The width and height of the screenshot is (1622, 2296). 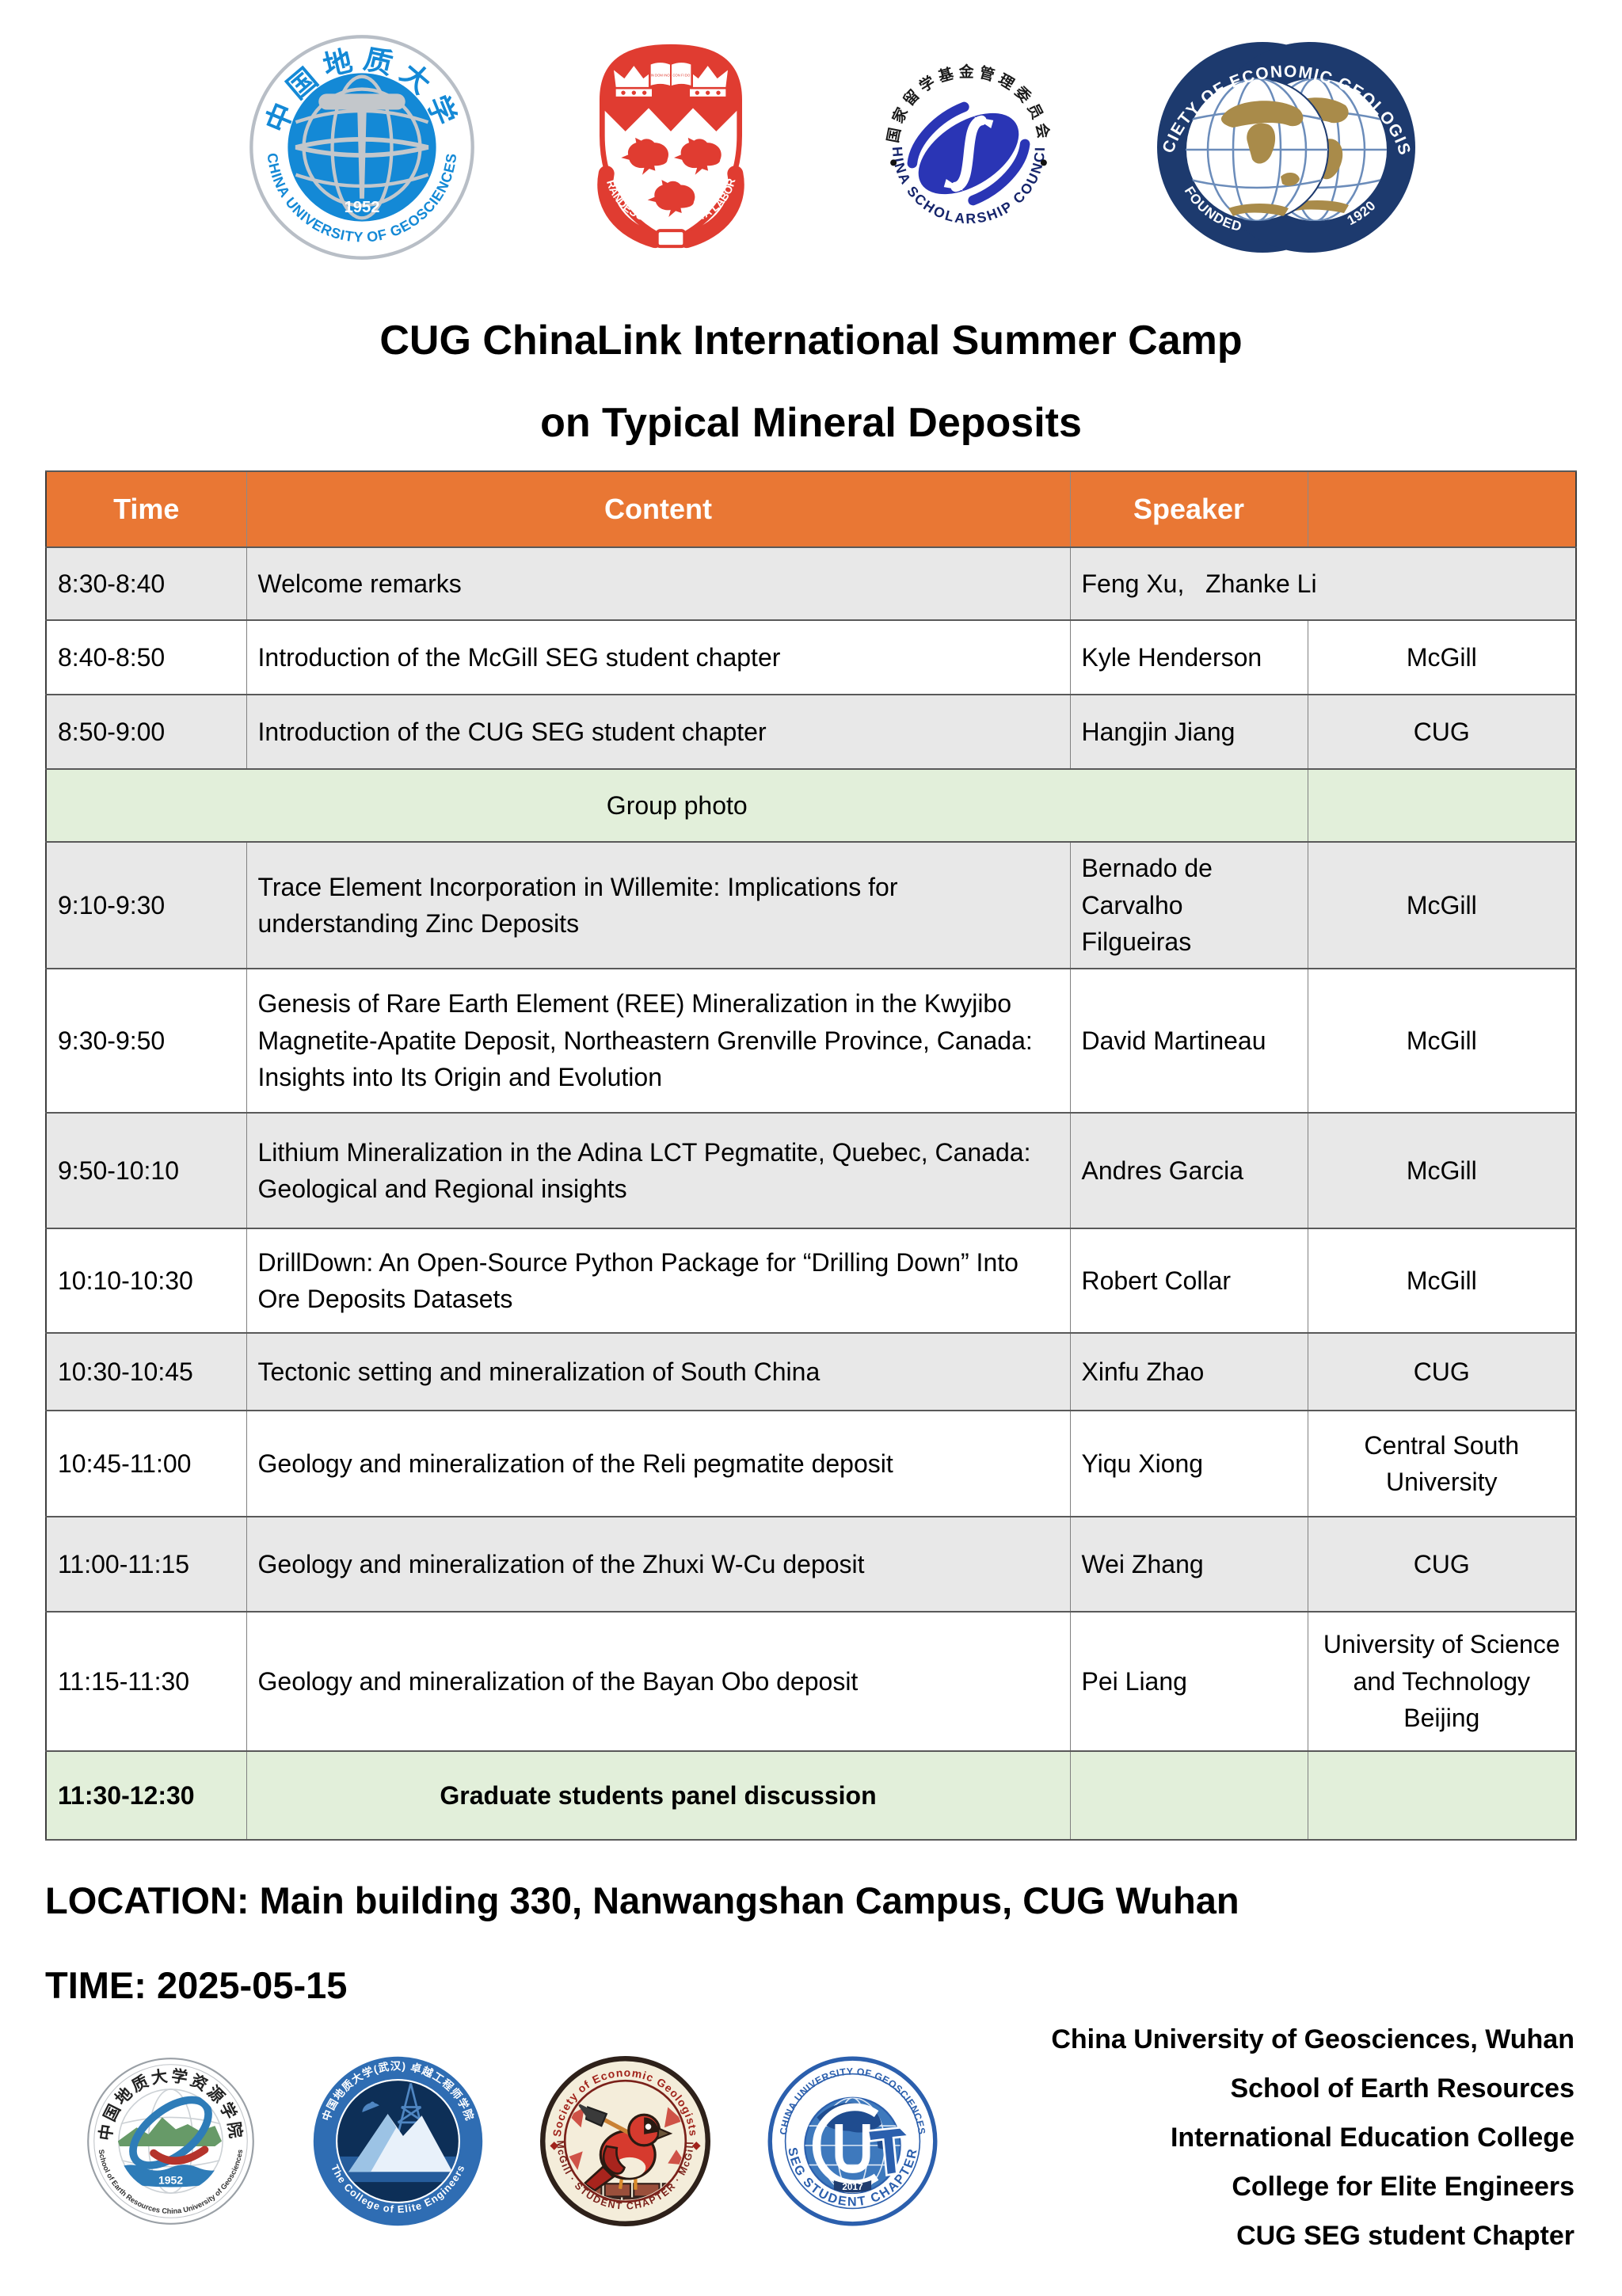 I want to click on cell-time: 8:40-8:50, so click(x=146, y=657).